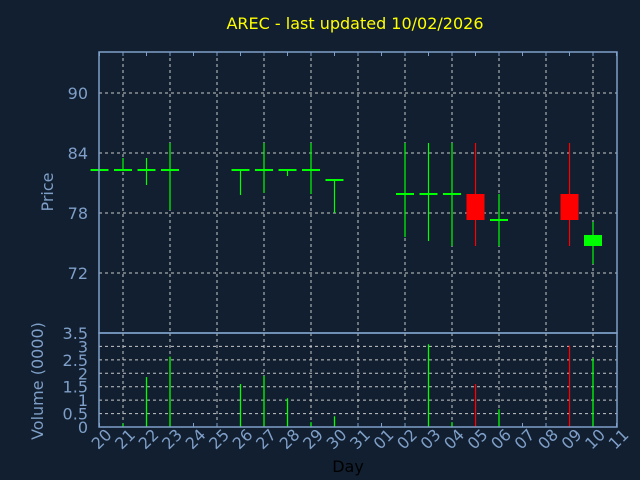 Image resolution: width=640 pixels, height=480 pixels. What do you see at coordinates (83, 346) in the screenshot?
I see `volume-tick-label: 3` at bounding box center [83, 346].